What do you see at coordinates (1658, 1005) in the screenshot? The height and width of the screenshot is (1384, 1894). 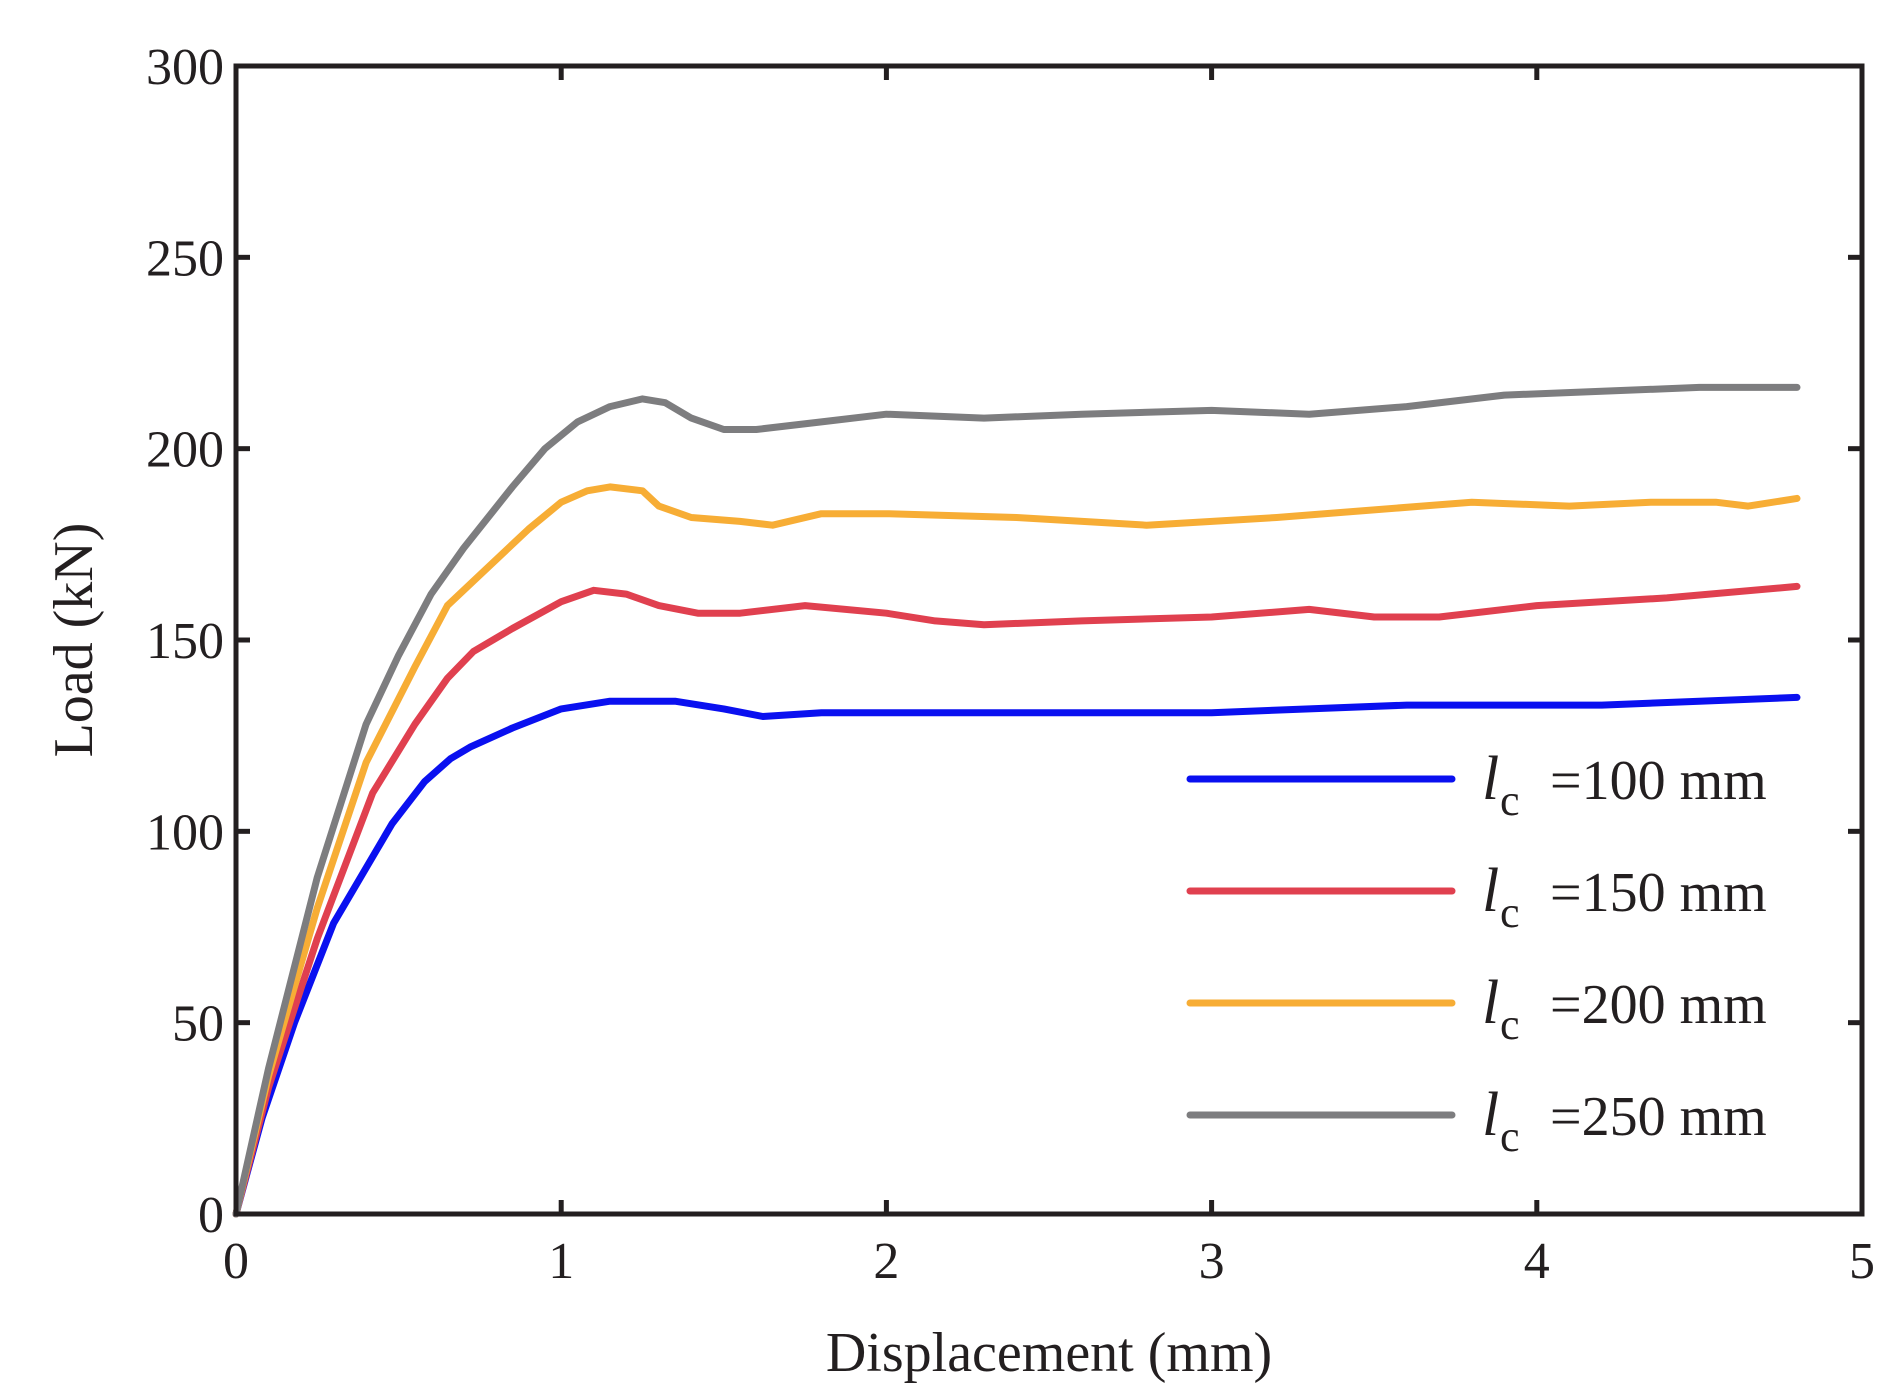 I see `legend-label-2: =200 mm` at bounding box center [1658, 1005].